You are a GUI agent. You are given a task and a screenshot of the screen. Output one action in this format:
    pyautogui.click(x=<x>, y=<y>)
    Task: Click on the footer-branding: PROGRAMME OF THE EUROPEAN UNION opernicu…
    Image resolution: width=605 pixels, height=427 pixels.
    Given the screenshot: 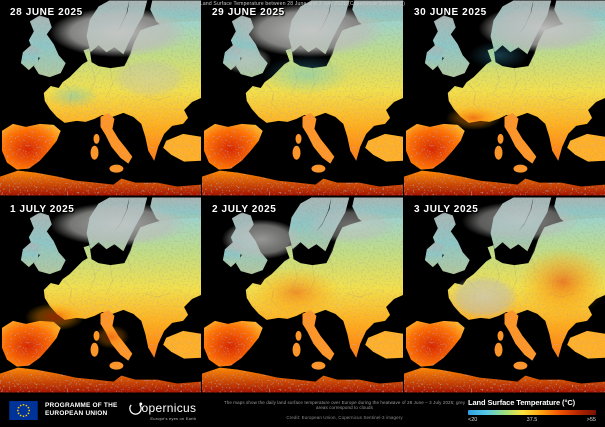 What is the action you would take?
    pyautogui.click(x=115, y=410)
    